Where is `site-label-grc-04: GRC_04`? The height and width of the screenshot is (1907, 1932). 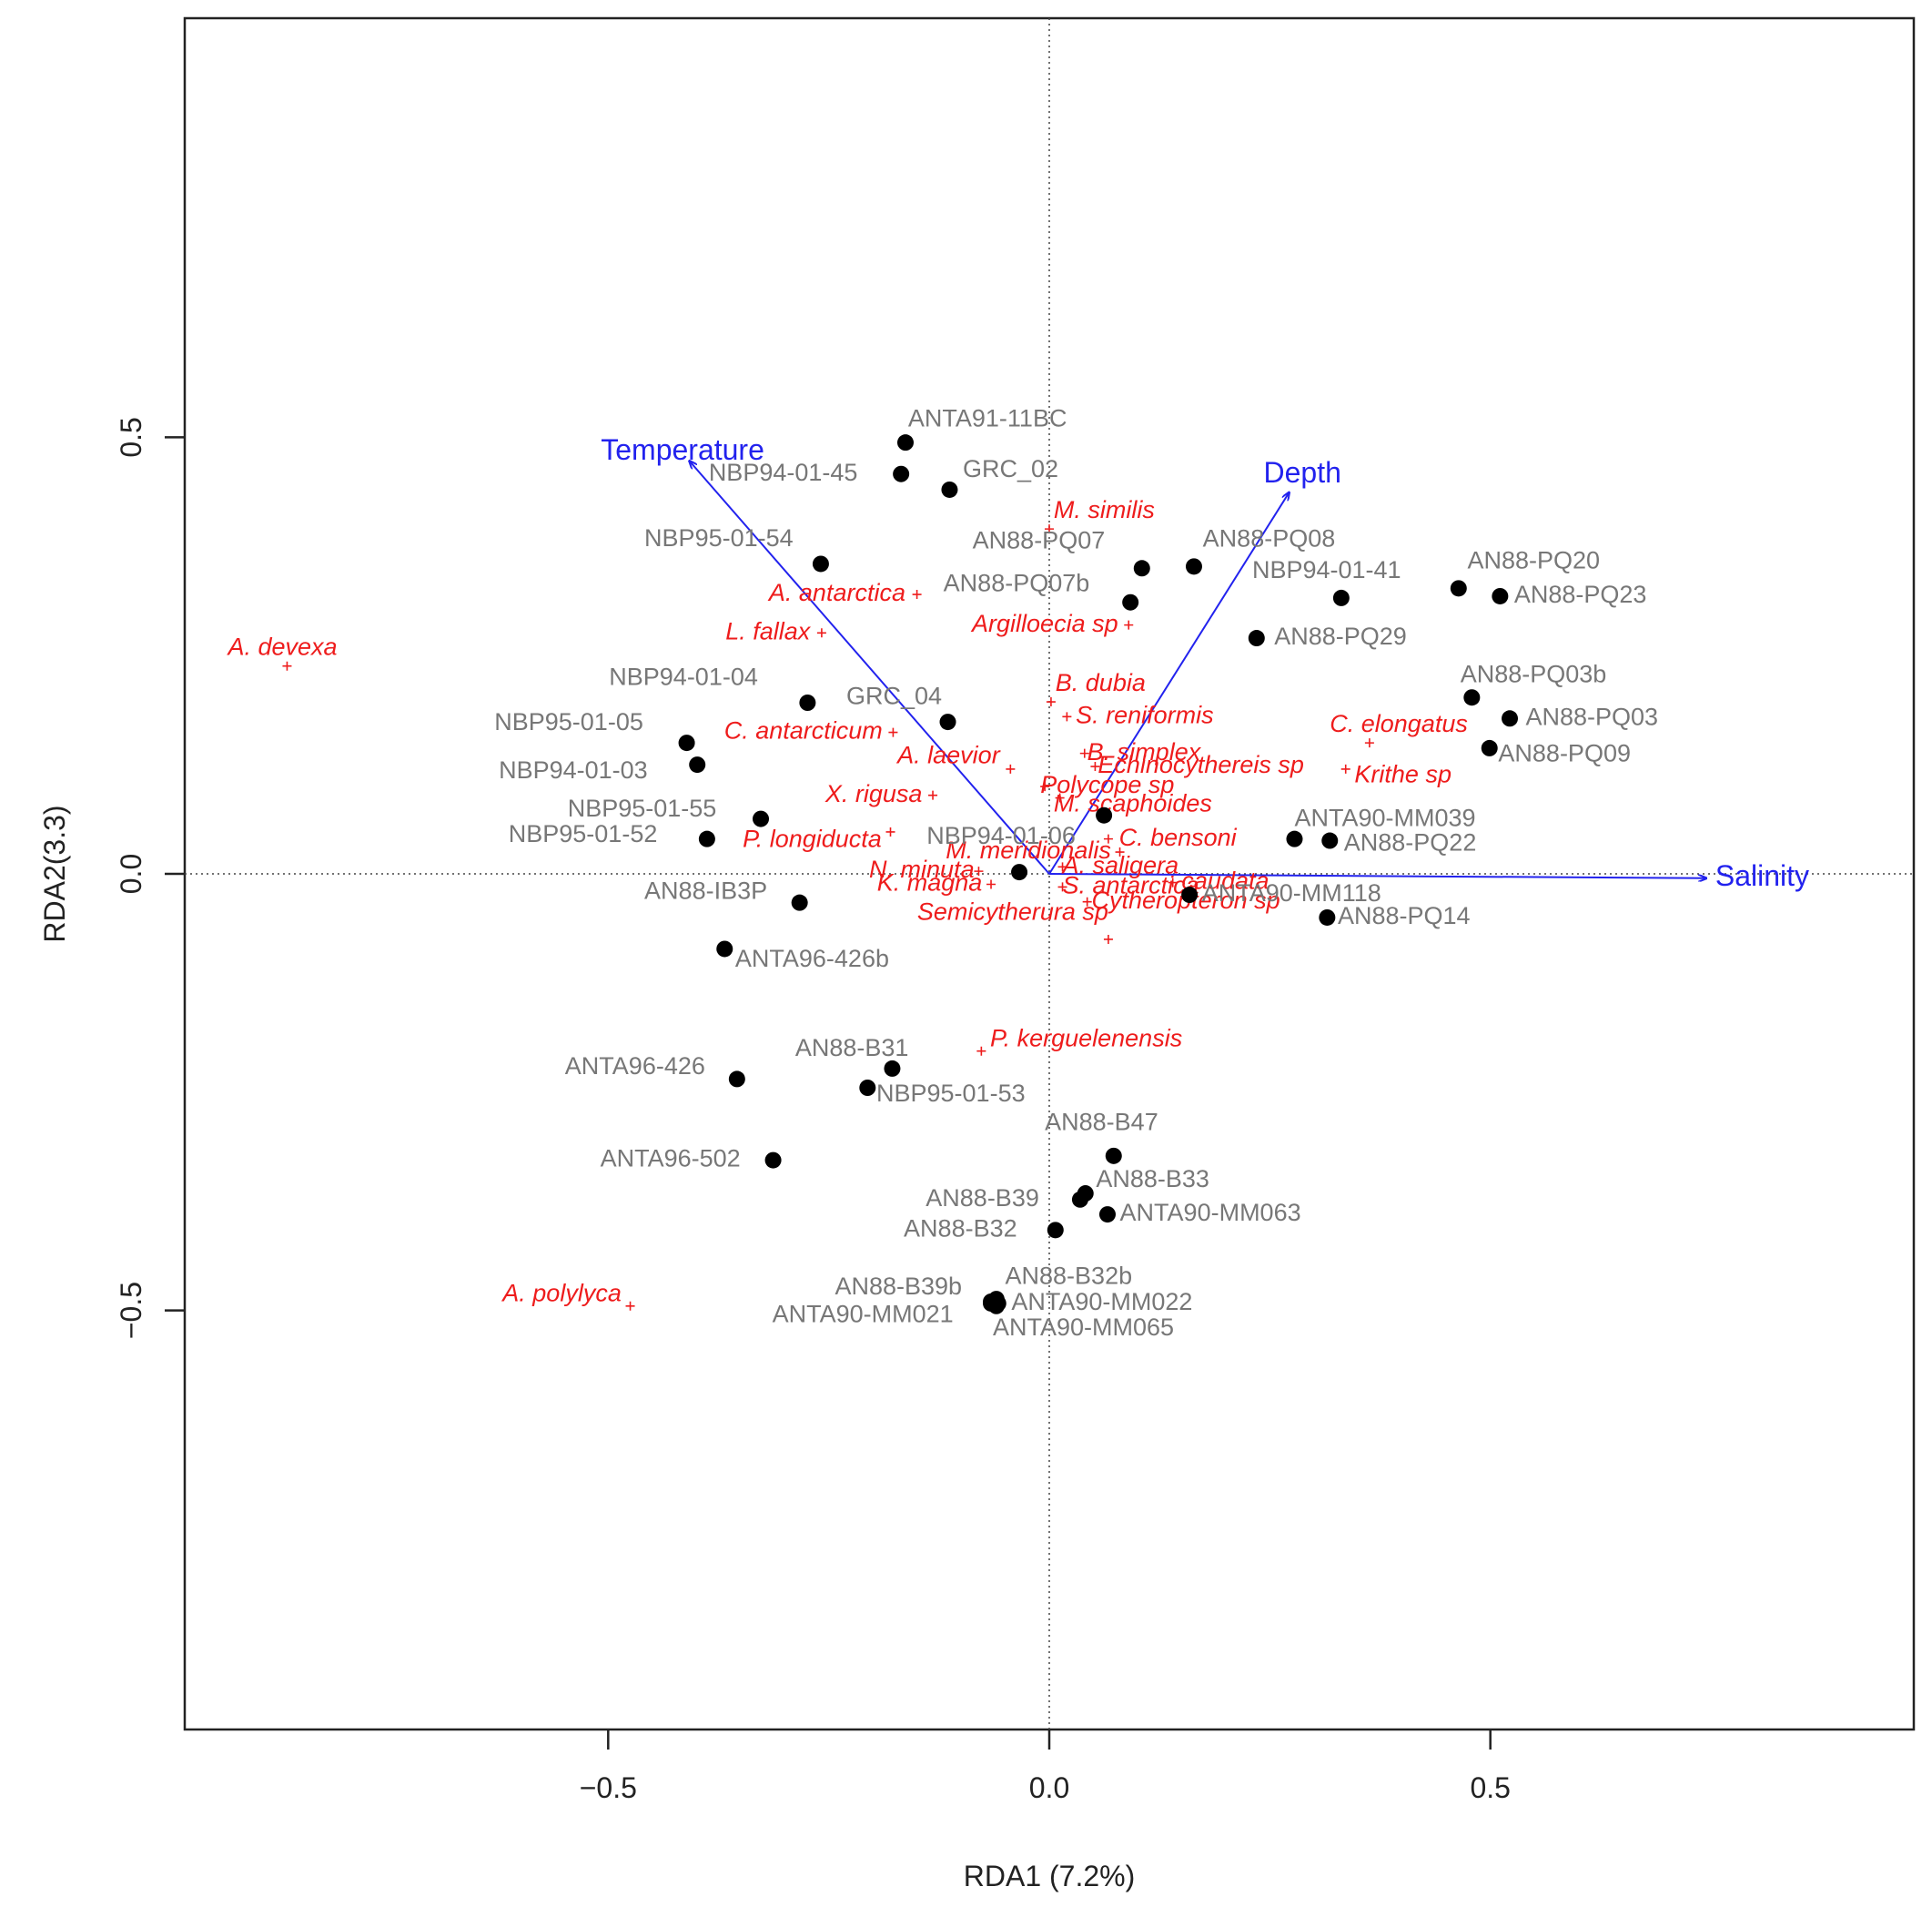
site-label-grc-04: GRC_04 is located at coordinates (894, 695).